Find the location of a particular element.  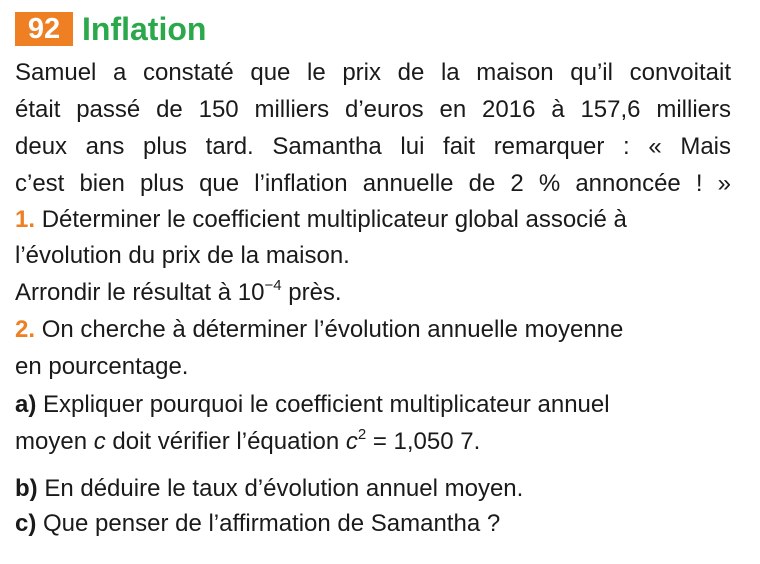

text: près. is located at coordinates (311, 292).